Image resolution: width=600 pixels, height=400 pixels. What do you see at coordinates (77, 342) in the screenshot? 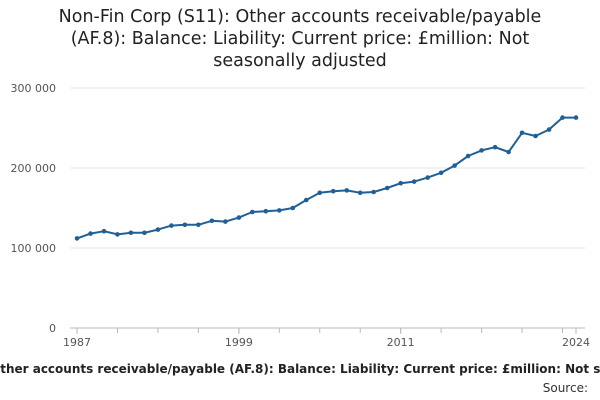
I see `x-tick-label: 1987` at bounding box center [77, 342].